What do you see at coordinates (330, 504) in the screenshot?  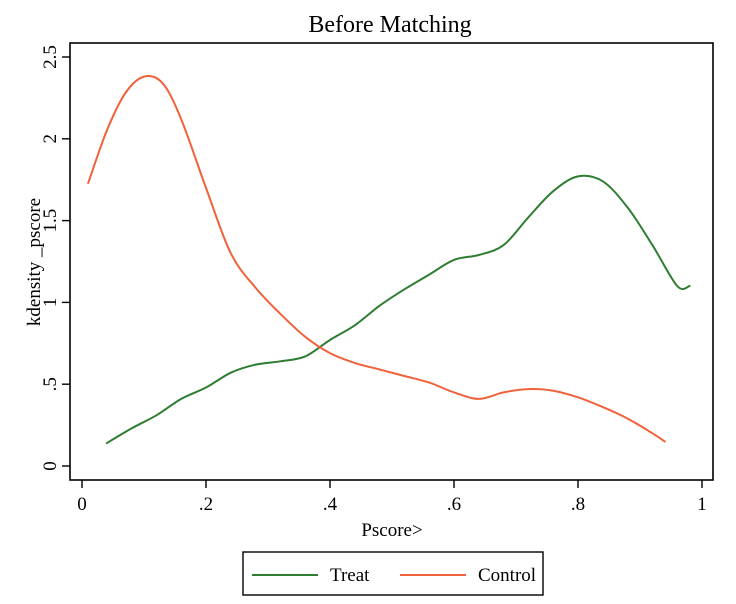 I see `x-tick-label: .4` at bounding box center [330, 504].